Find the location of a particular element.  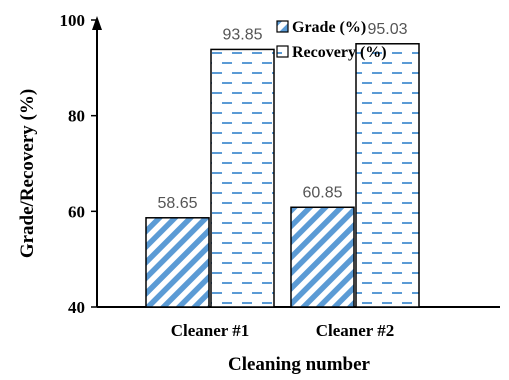

x-tick-label: Cleaner #2 is located at coordinates (355, 330).